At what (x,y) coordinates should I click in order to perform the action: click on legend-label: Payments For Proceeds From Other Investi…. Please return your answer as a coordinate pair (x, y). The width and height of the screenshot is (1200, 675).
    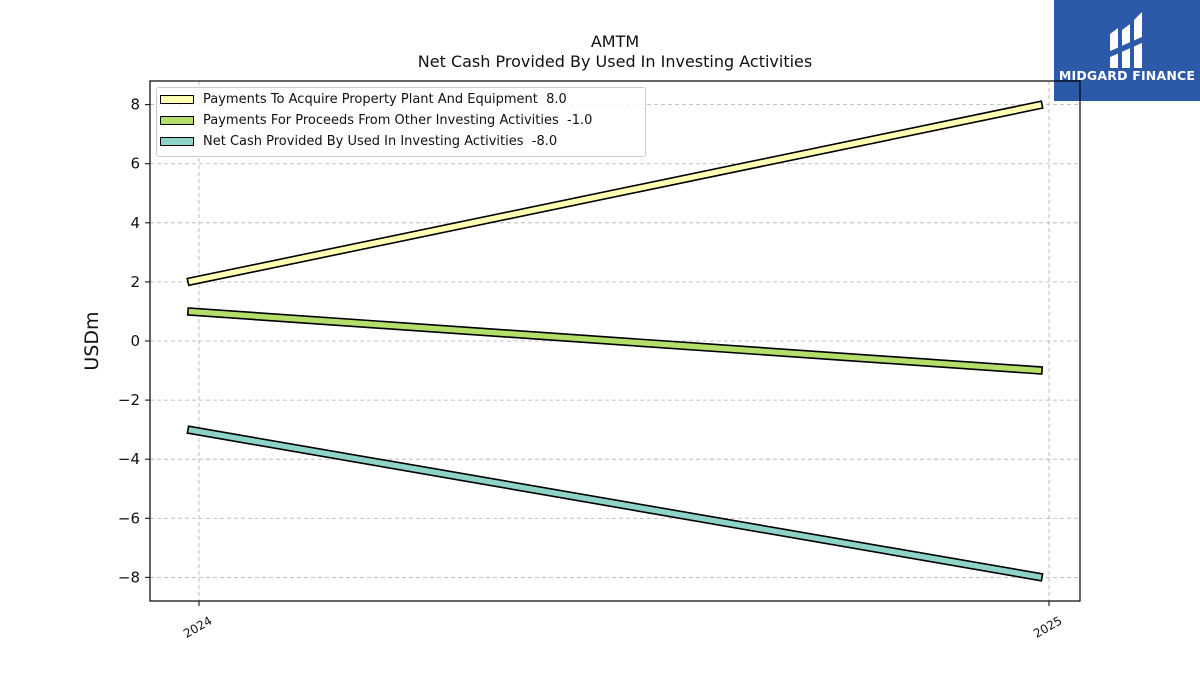
    Looking at the image, I should click on (398, 120).